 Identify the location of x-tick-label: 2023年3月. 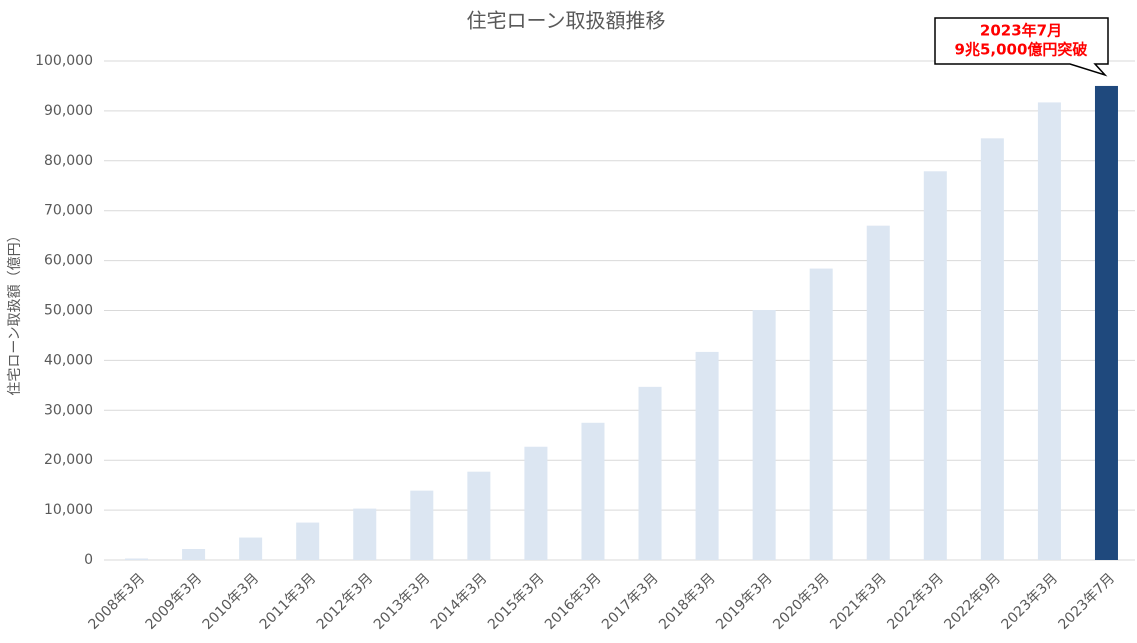
(1029, 601).